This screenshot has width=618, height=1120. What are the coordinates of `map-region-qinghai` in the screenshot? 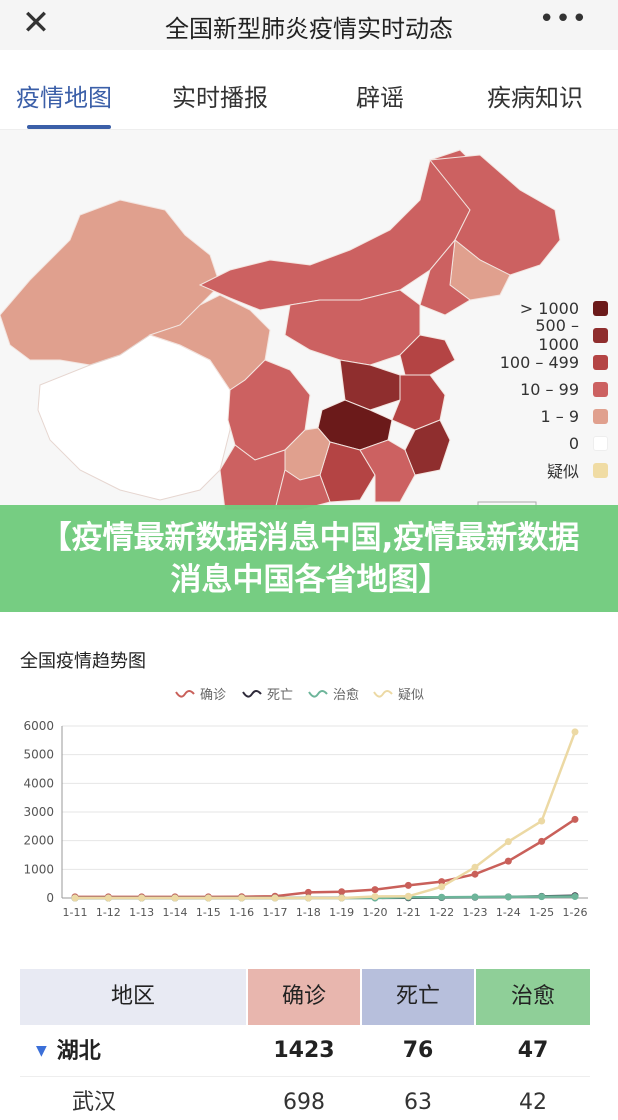 It's located at (209, 342).